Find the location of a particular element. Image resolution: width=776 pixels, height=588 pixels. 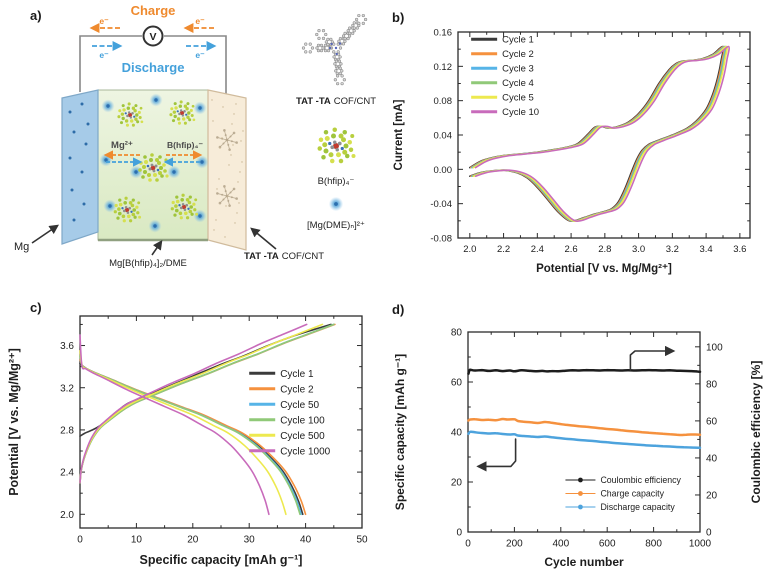

tick-label: 3.6 is located at coordinates (739, 249).